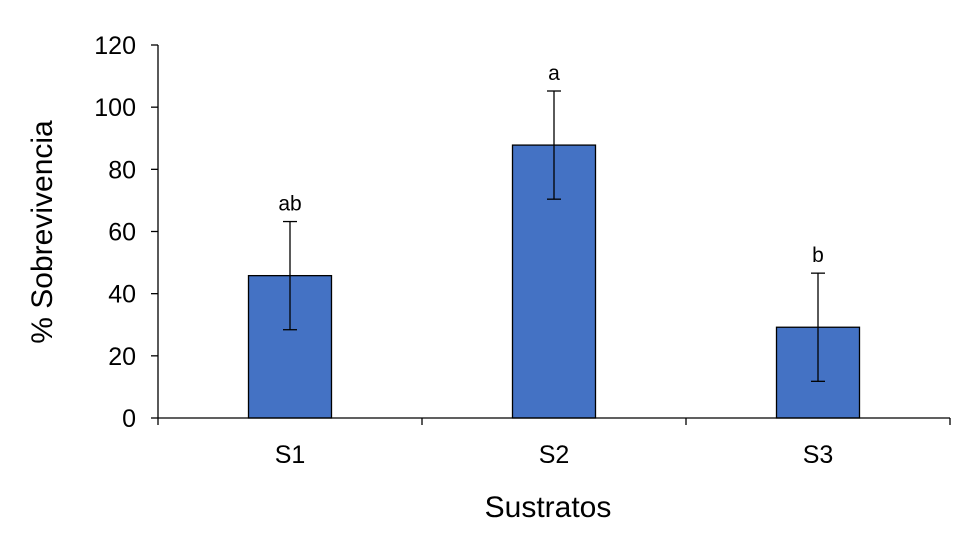 Image resolution: width=974 pixels, height=535 pixels. Describe the element at coordinates (548, 507) in the screenshot. I see `x-axis-label: Sustratos` at that location.